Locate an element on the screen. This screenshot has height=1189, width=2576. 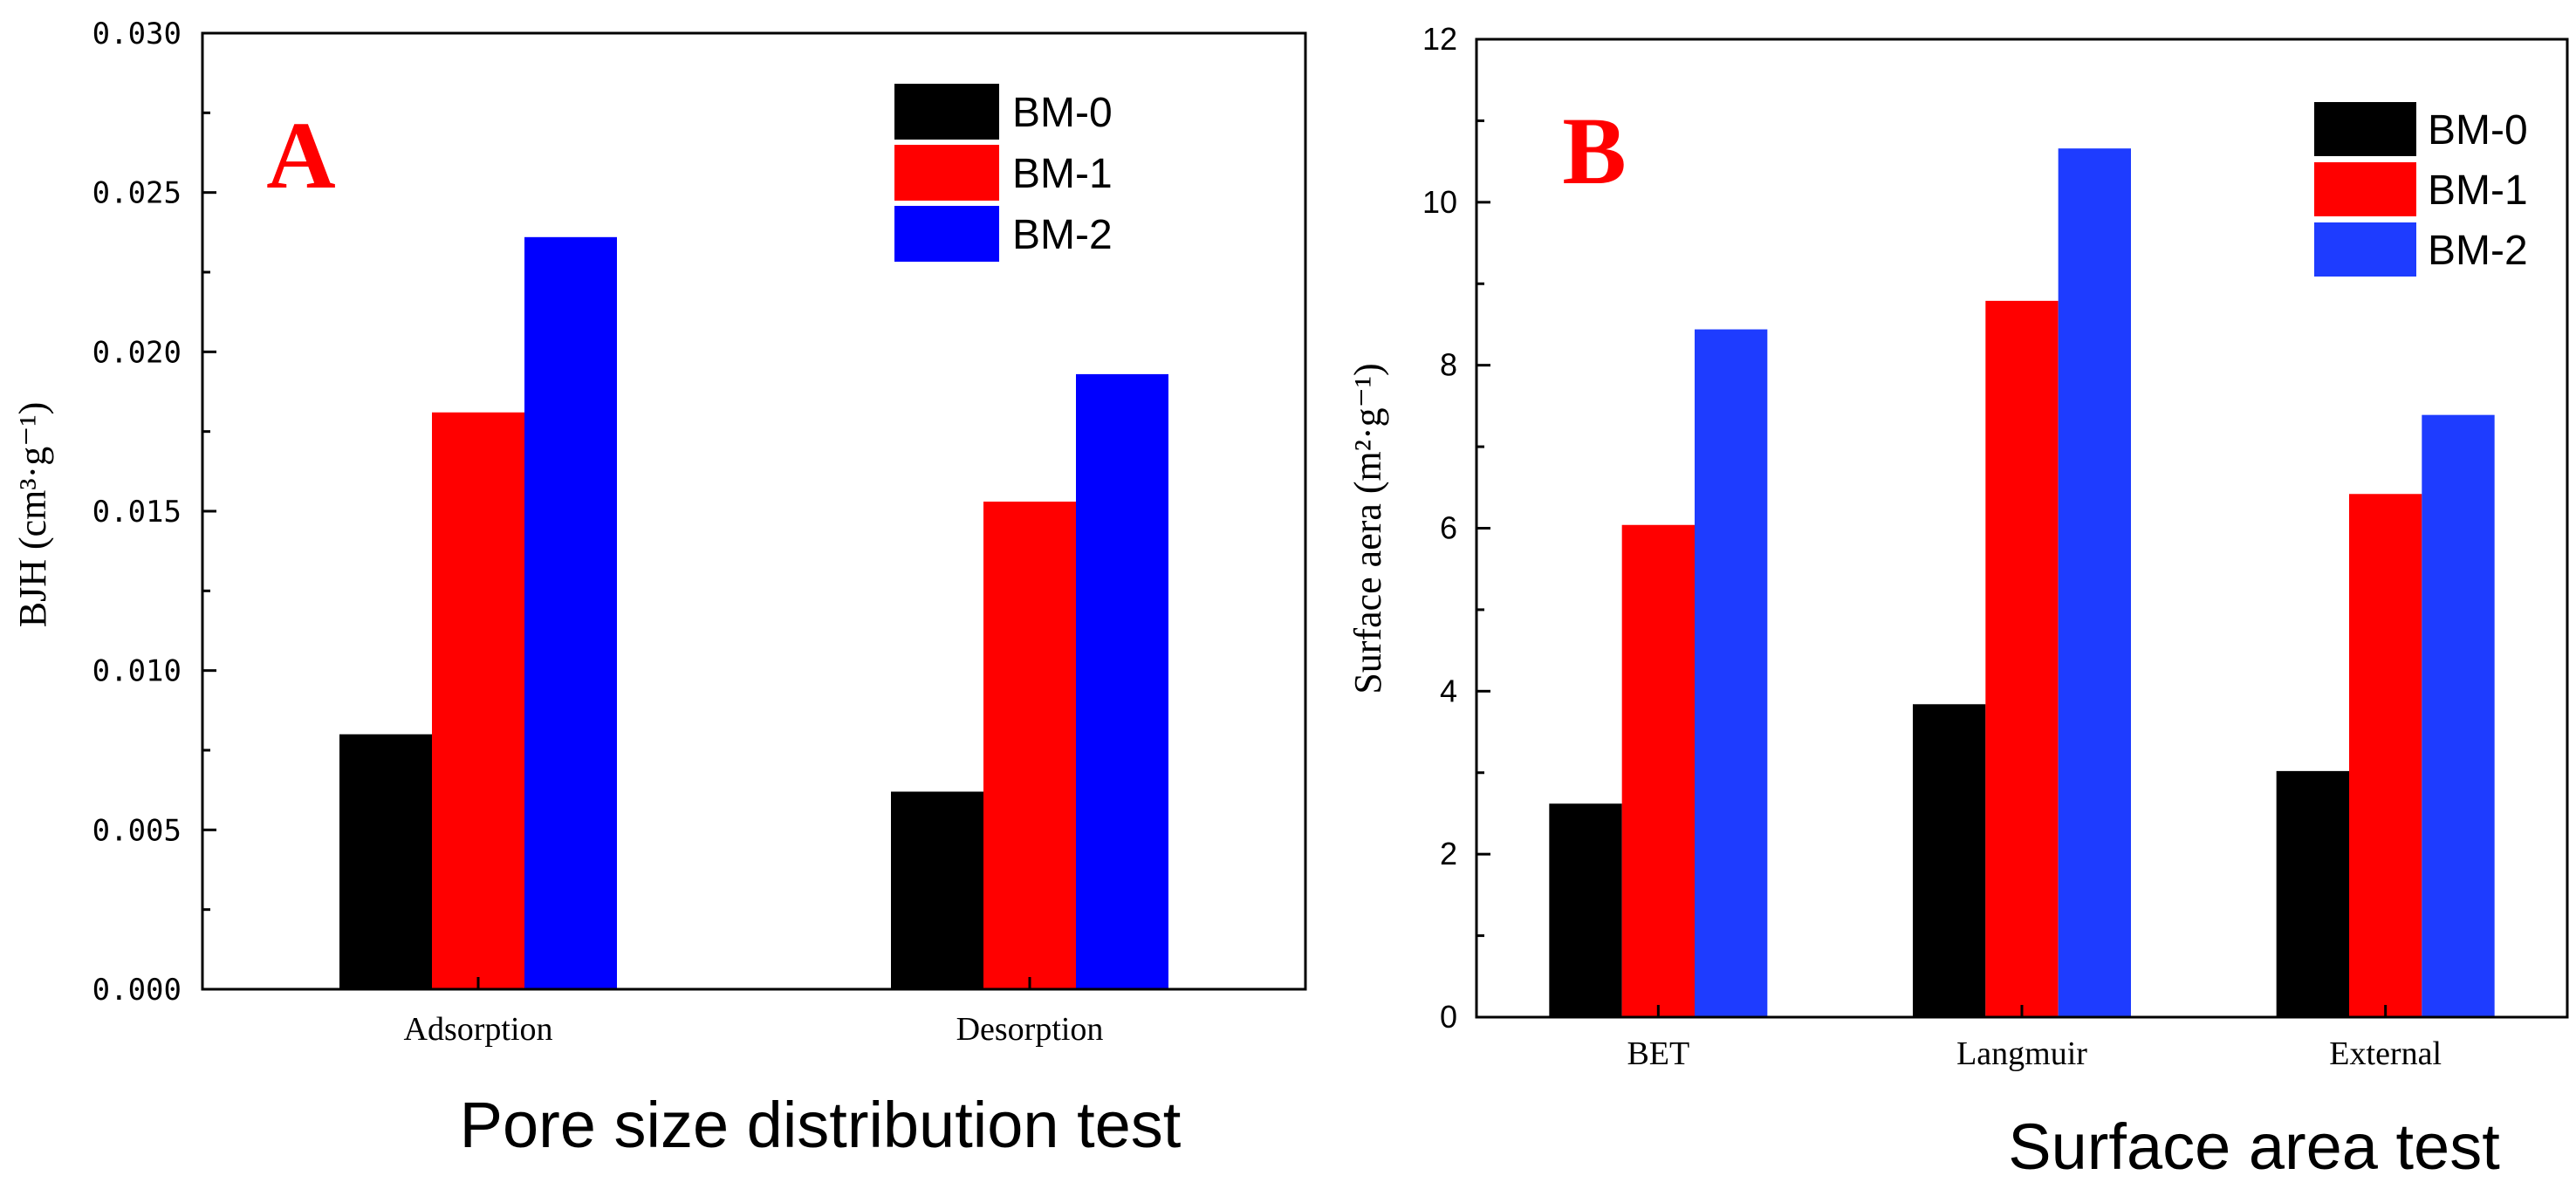
chart-a-legend-label-bm-2: BM-2 is located at coordinates (1062, 235).